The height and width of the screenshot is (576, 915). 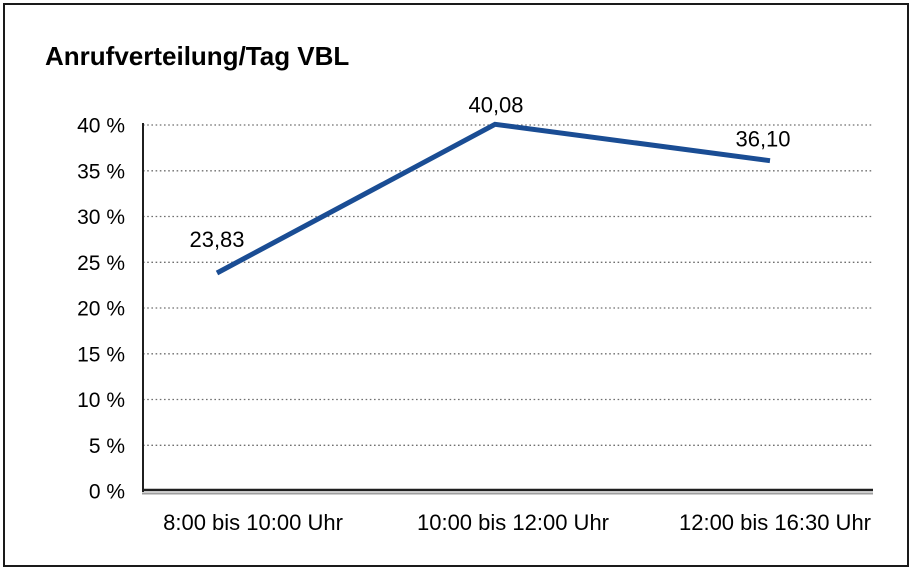 What do you see at coordinates (253, 522) in the screenshot?
I see `x-axis-category-label: 8:00 bis 10:00 Uhr` at bounding box center [253, 522].